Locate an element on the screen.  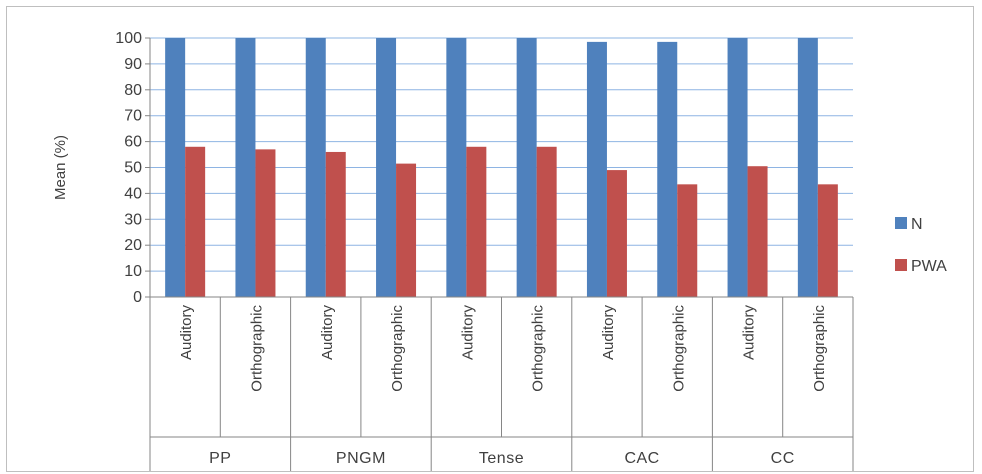
legend-label-pwa: PWA is located at coordinates (929, 266).